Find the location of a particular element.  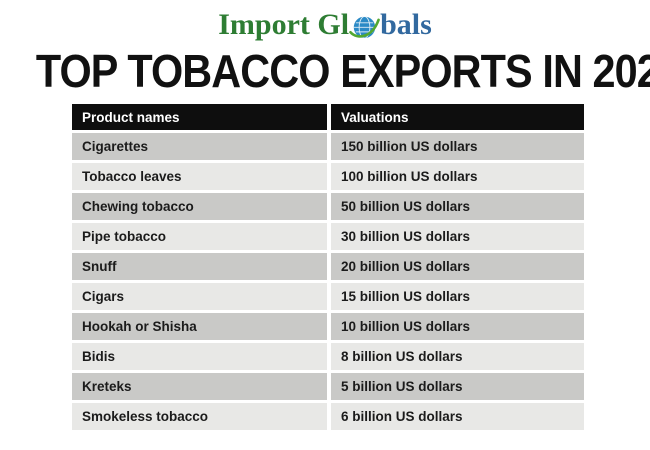

valuation-cell: 6 billion US dollars is located at coordinates (457, 416).